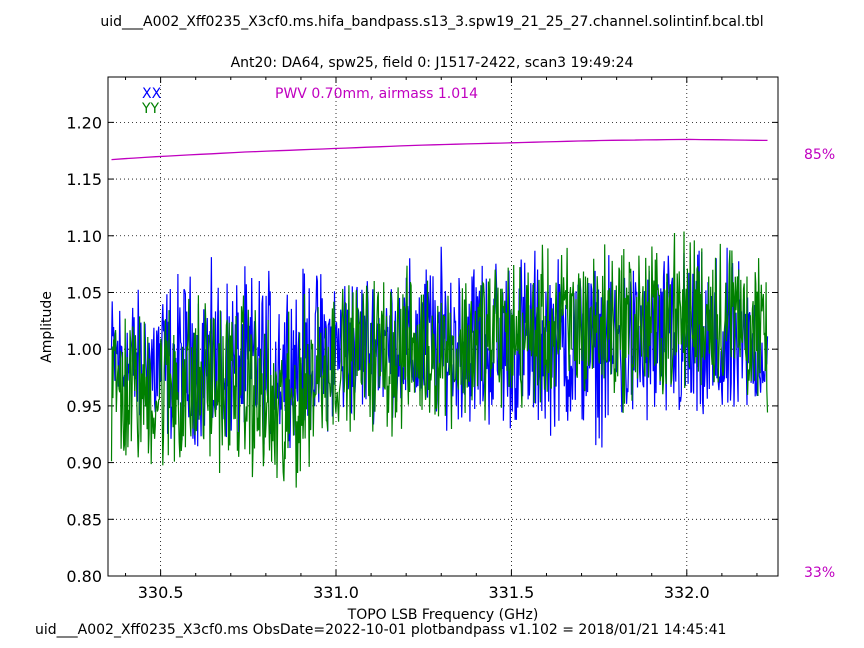 This screenshot has width=864, height=648. What do you see at coordinates (84, 406) in the screenshot?
I see `y-tick-label: 0.95` at bounding box center [84, 406].